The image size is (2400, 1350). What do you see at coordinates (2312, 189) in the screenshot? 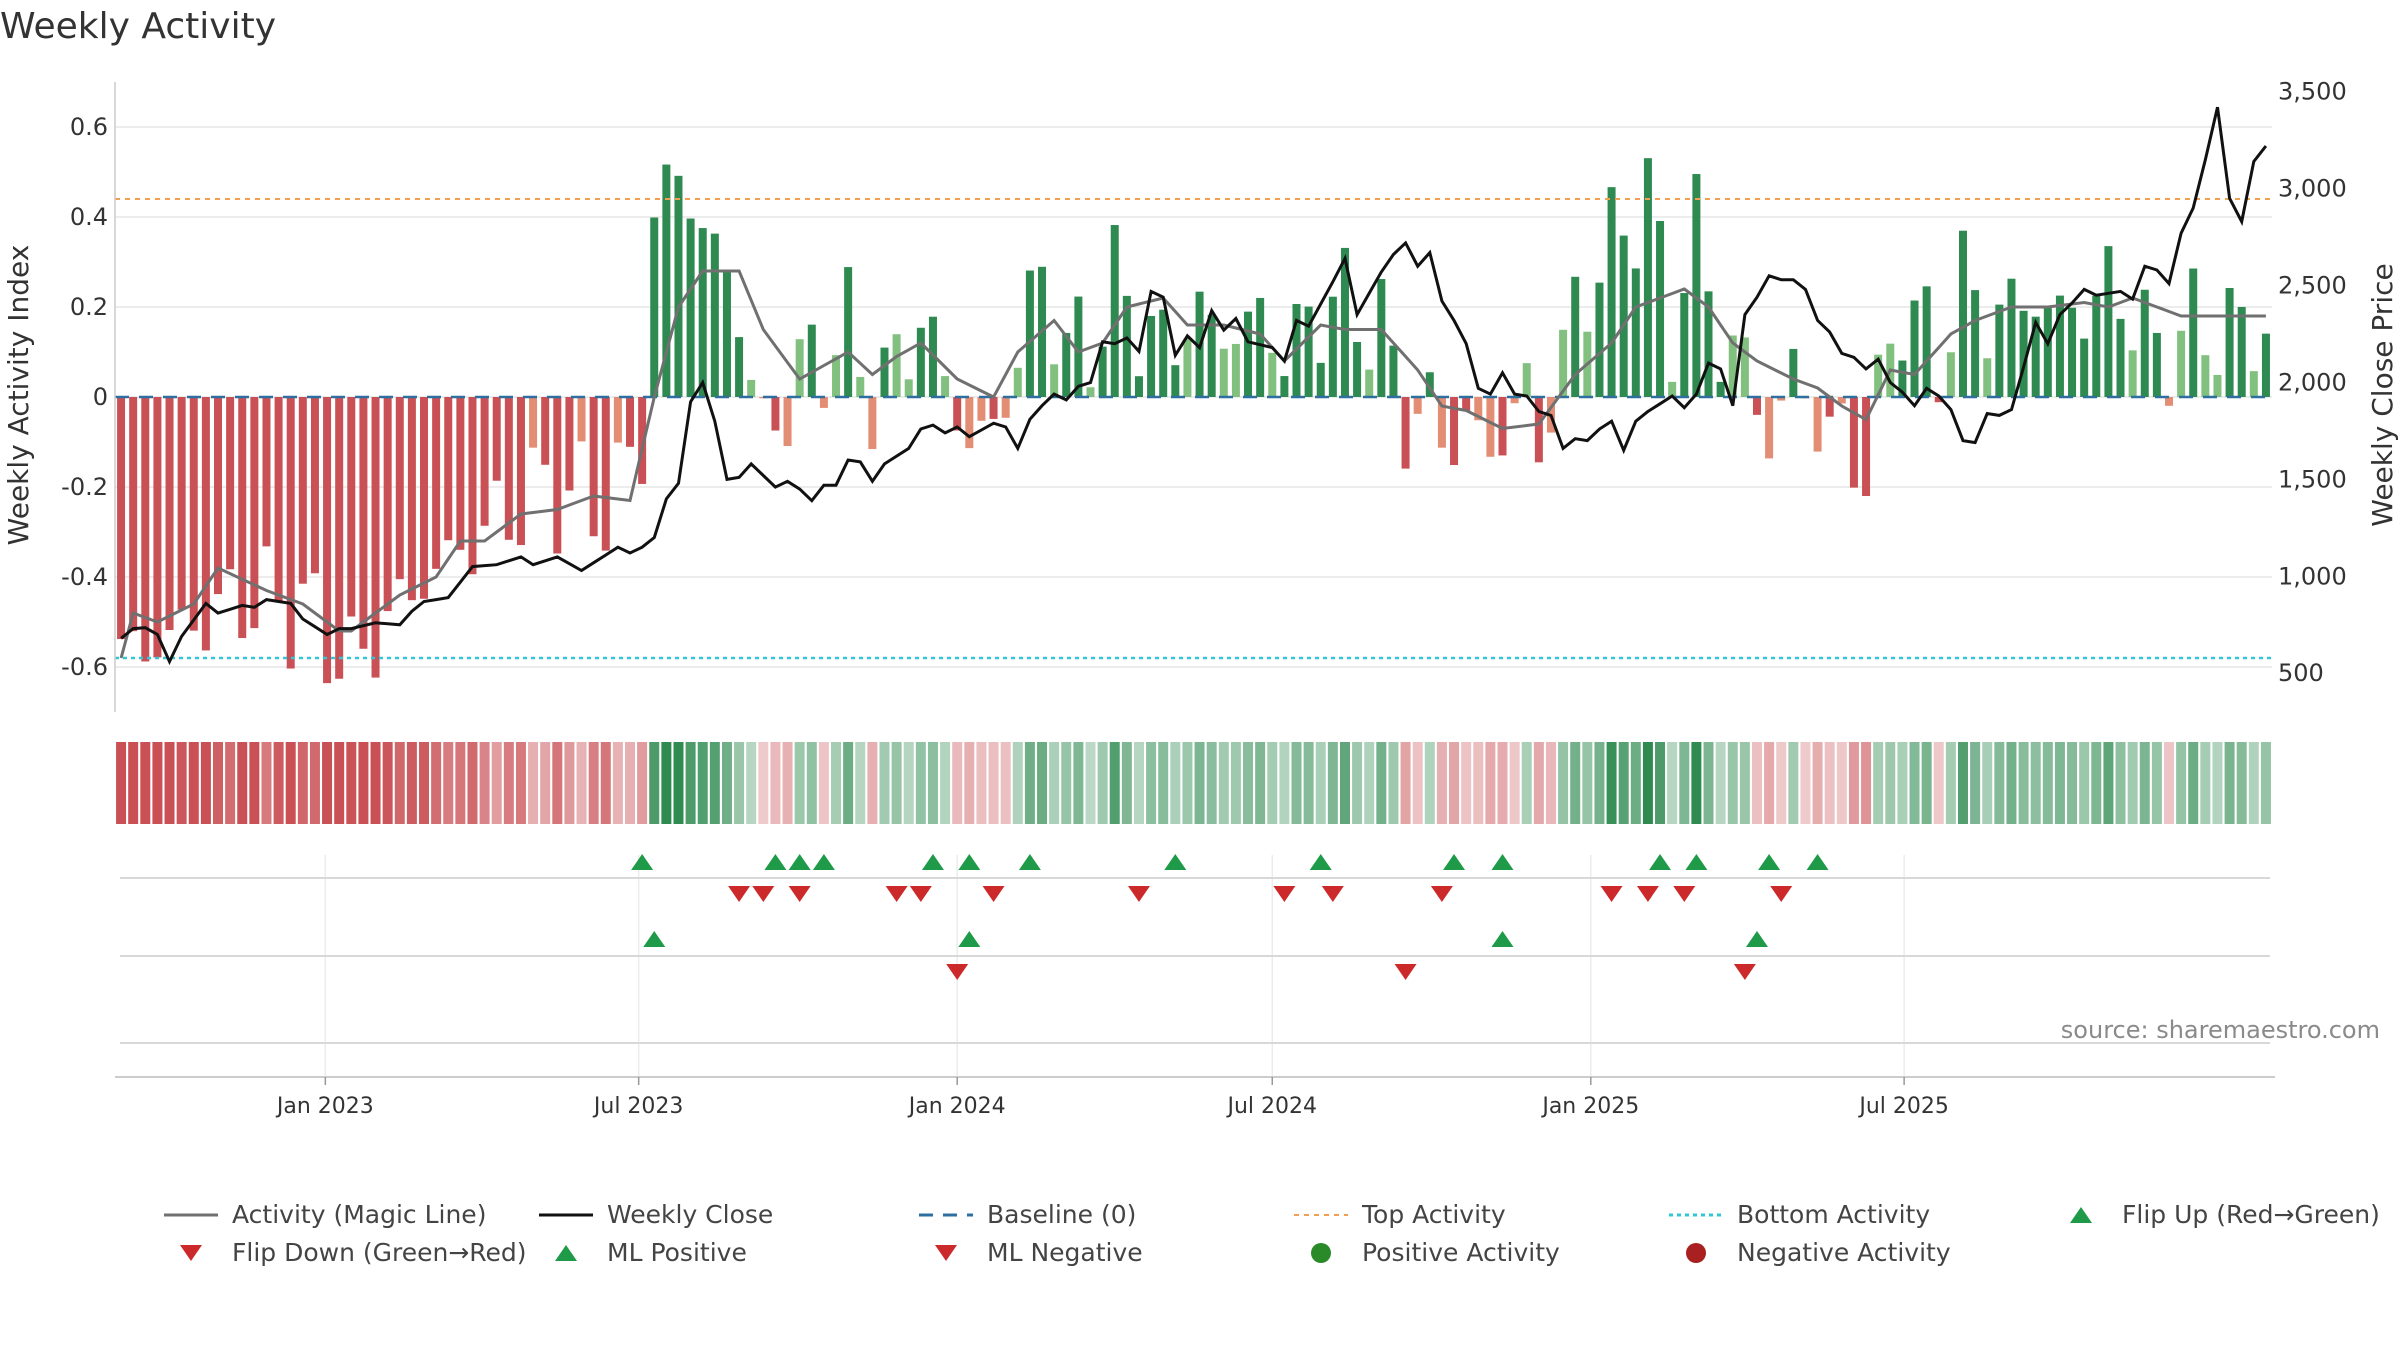
I see `y2-tick-label: 3,000` at bounding box center [2312, 189].